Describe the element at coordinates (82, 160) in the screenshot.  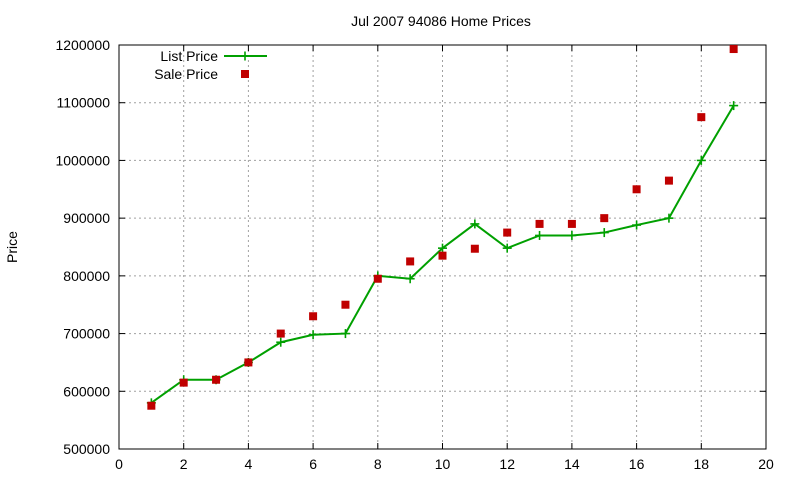
I see `y-tick-label: 1000000` at that location.